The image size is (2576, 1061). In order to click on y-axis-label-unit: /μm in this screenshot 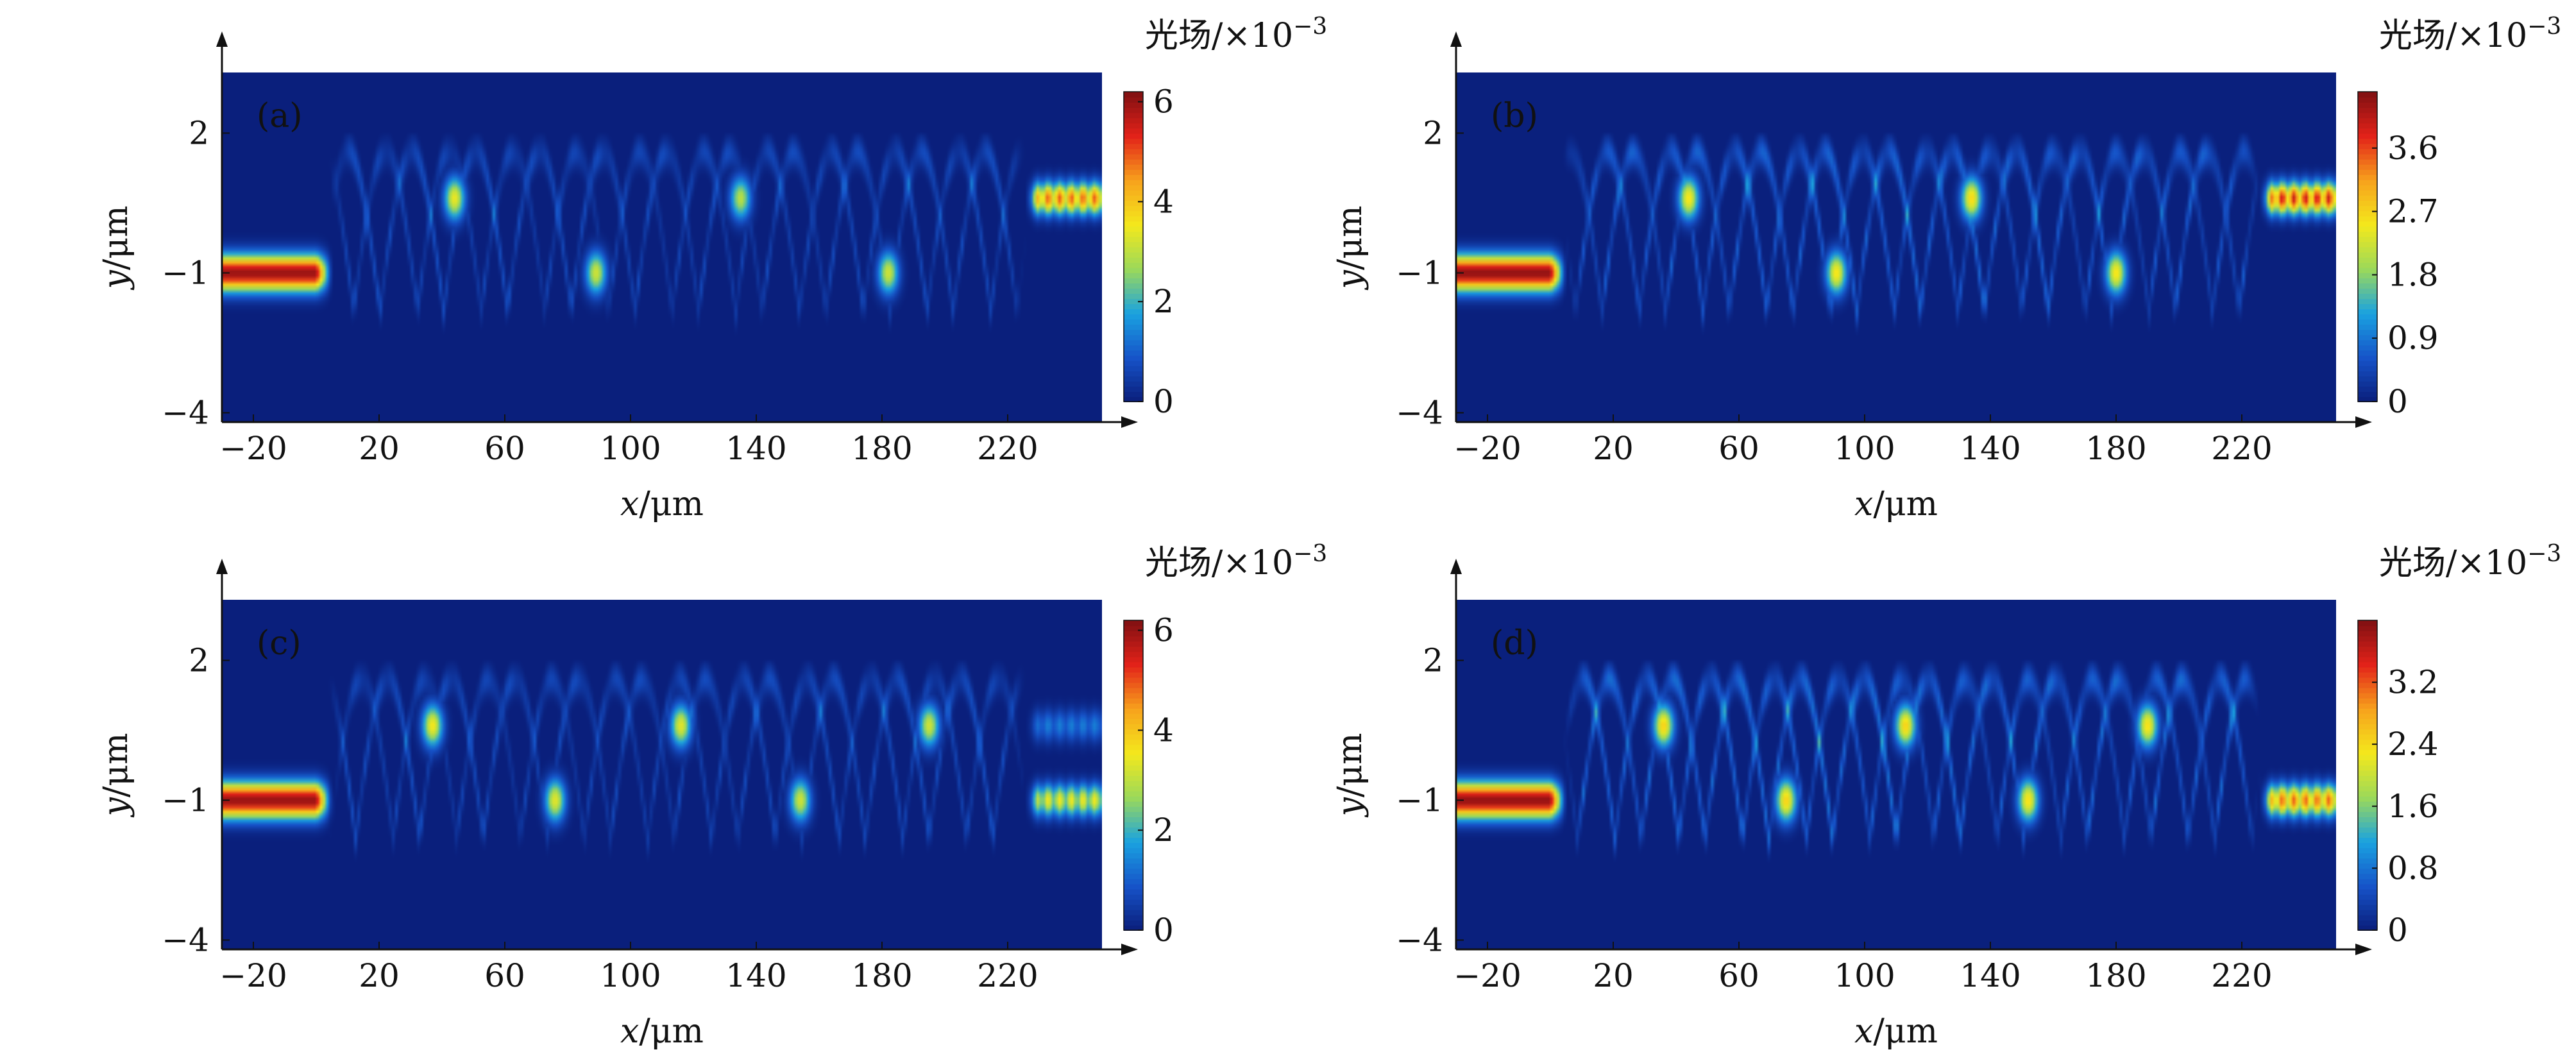, I will do `click(1350, 765)`.